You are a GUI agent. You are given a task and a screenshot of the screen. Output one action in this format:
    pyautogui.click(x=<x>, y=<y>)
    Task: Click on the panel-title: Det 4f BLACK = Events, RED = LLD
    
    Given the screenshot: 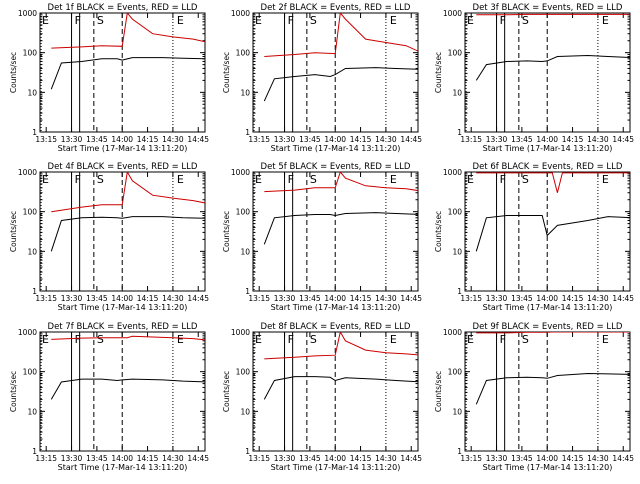 What is the action you would take?
    pyautogui.click(x=123, y=167)
    